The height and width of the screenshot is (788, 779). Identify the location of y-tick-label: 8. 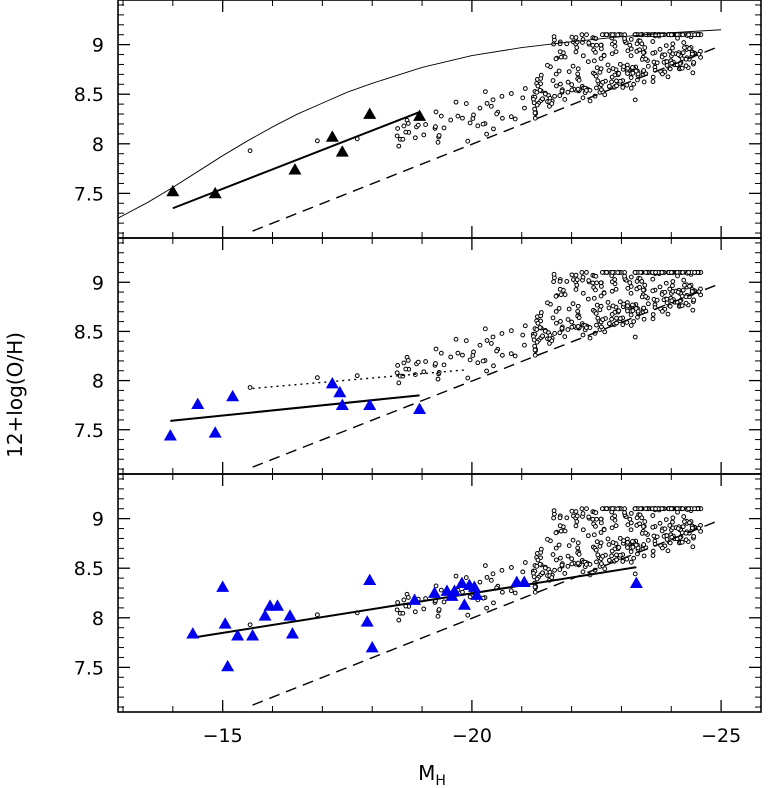
(98, 145).